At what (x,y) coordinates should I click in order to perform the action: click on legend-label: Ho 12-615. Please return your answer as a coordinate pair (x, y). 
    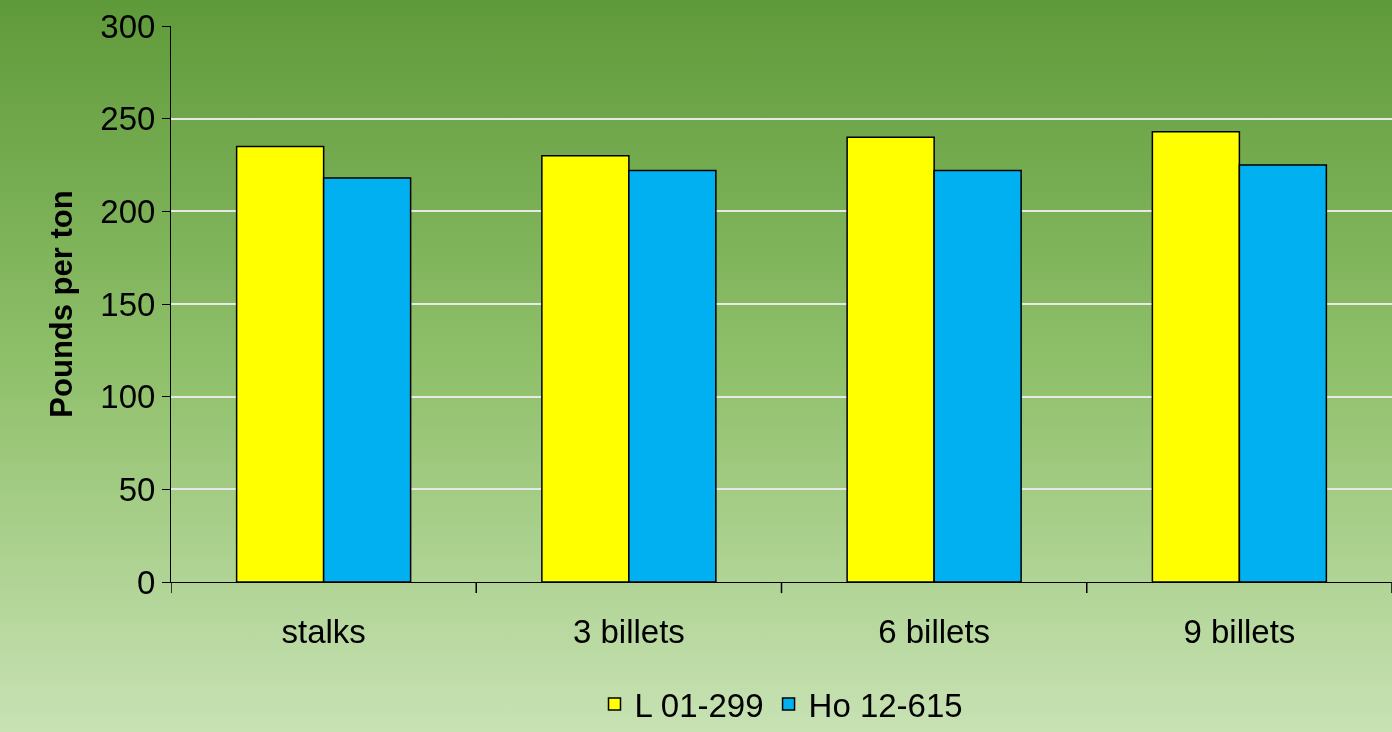
    Looking at the image, I should click on (885, 705).